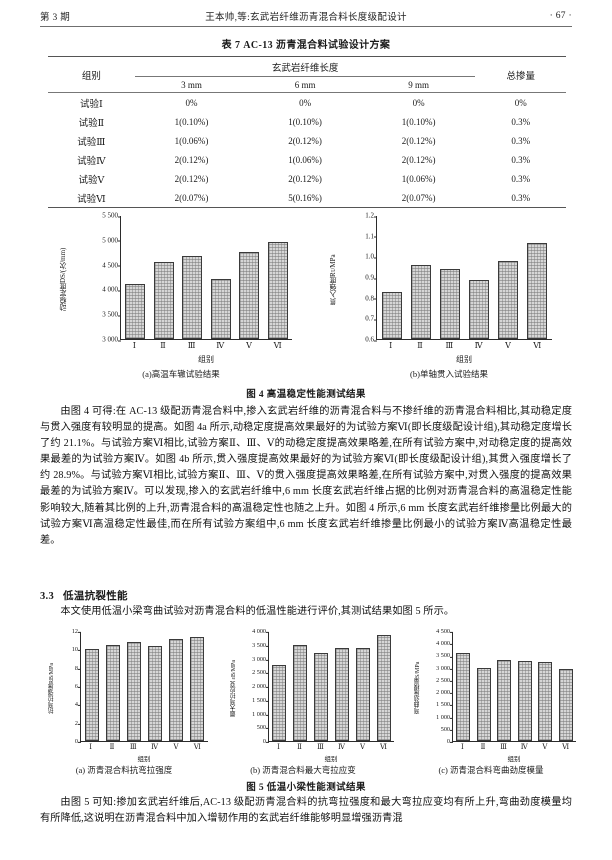 This screenshot has width=612, height=860. Describe the element at coordinates (371, 278) in the screenshot. I see `chart-y-tick-label: 0.9` at that location.